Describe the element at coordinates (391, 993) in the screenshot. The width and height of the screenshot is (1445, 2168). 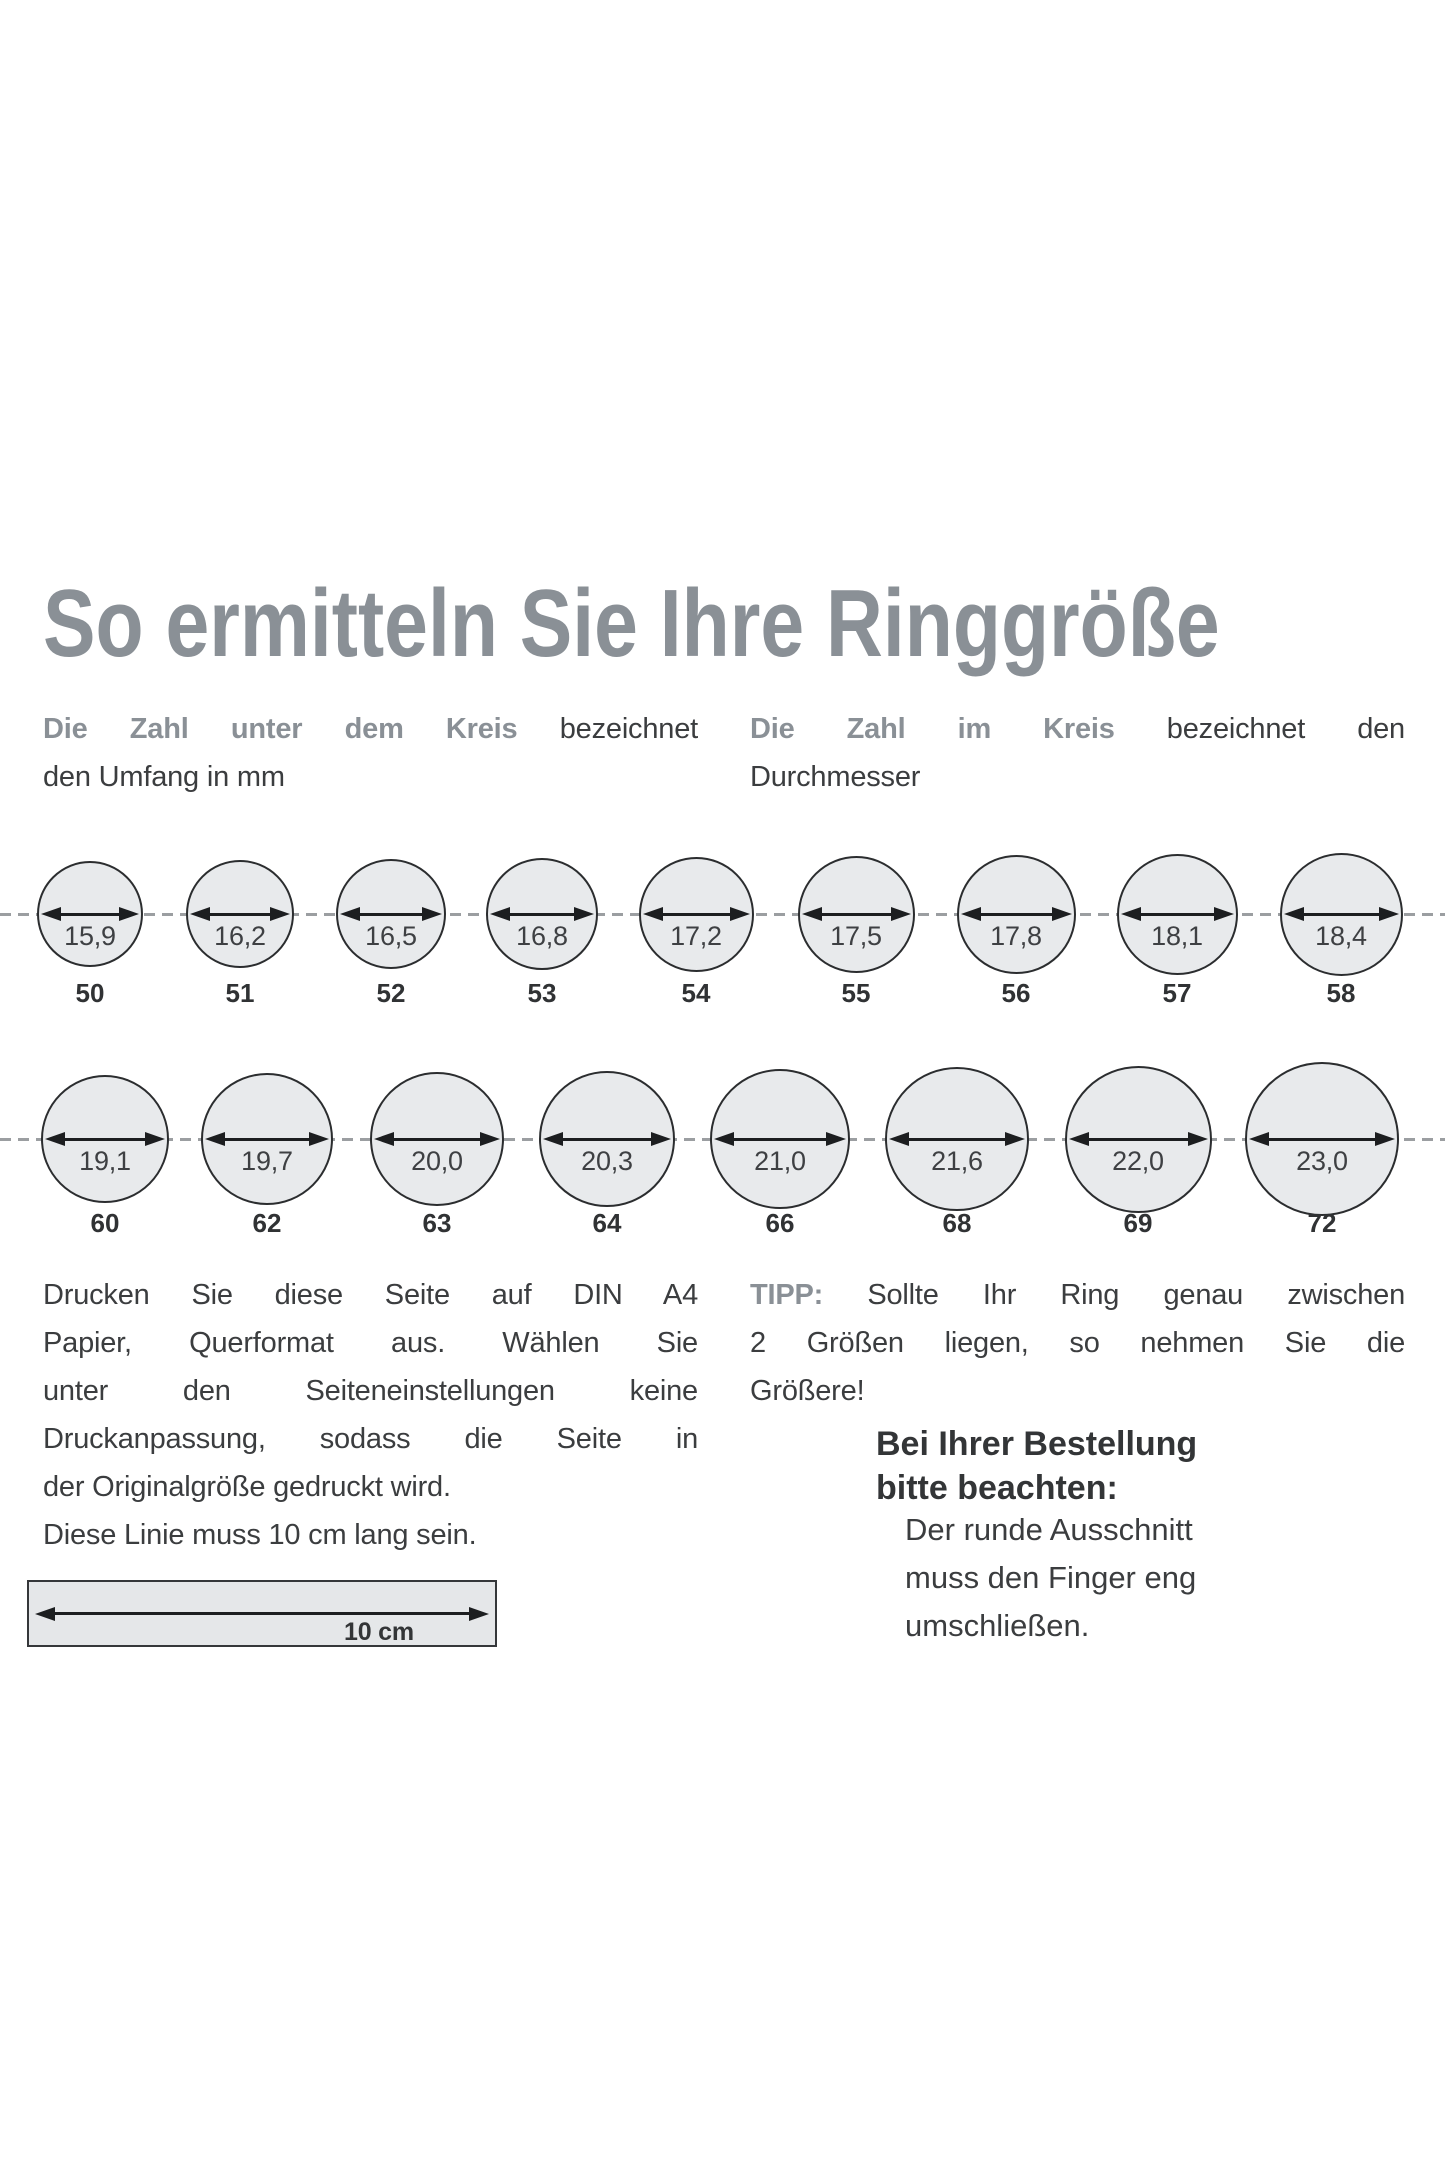
I see `ring-size-label: 52` at that location.